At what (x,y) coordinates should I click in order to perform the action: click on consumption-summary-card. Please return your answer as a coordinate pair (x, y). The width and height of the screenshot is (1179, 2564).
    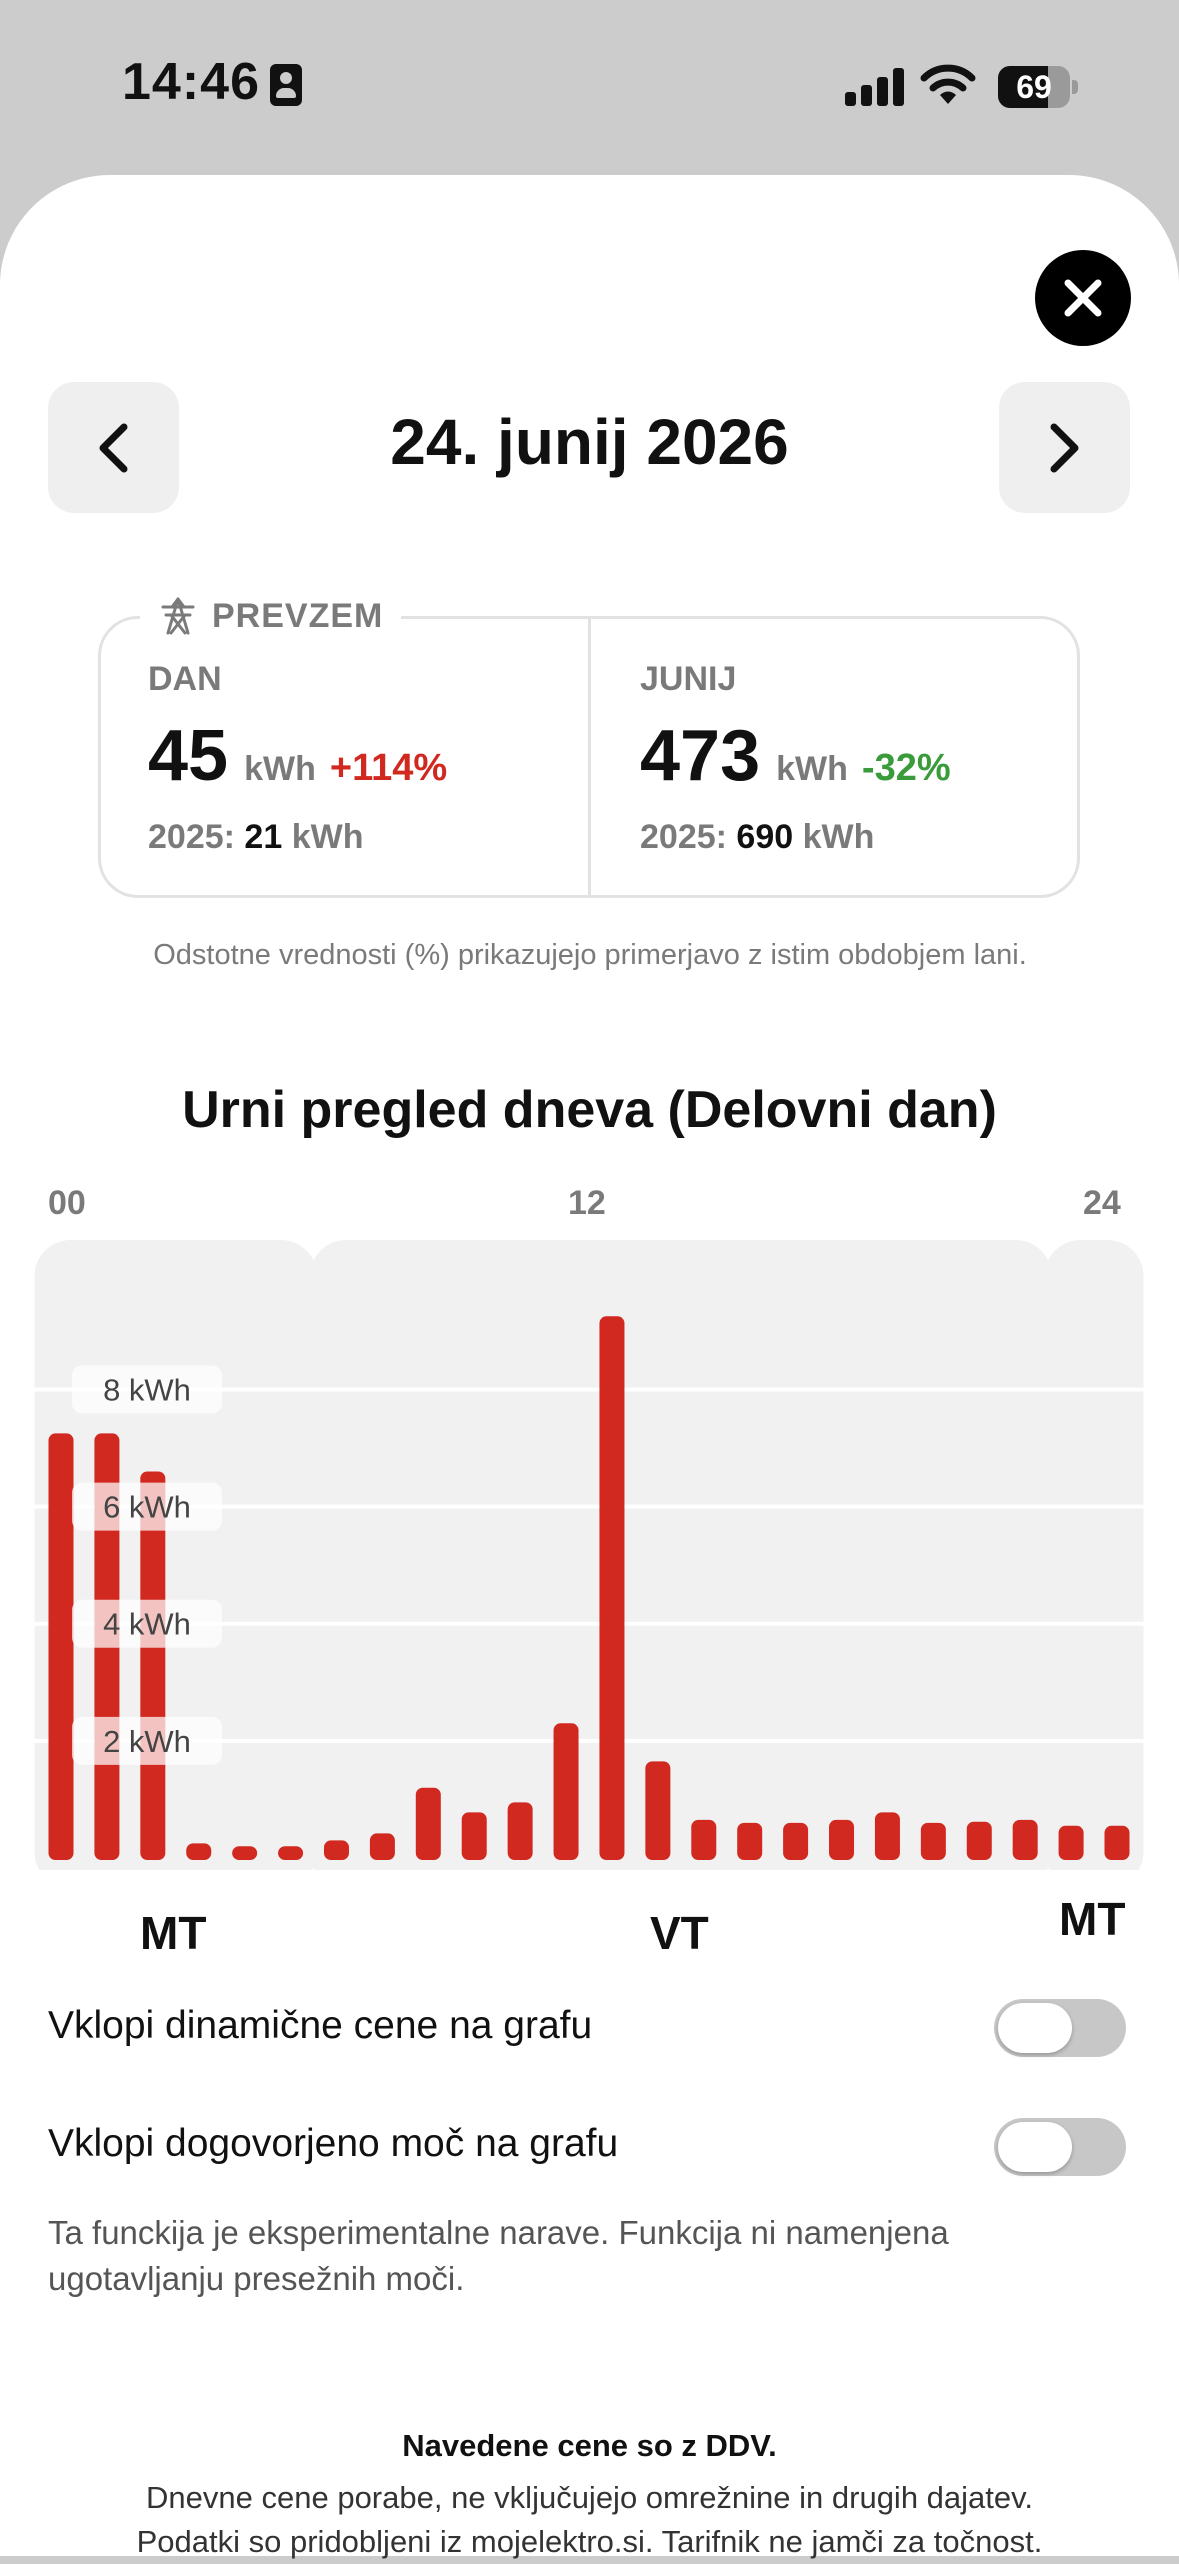
    Looking at the image, I should click on (589, 757).